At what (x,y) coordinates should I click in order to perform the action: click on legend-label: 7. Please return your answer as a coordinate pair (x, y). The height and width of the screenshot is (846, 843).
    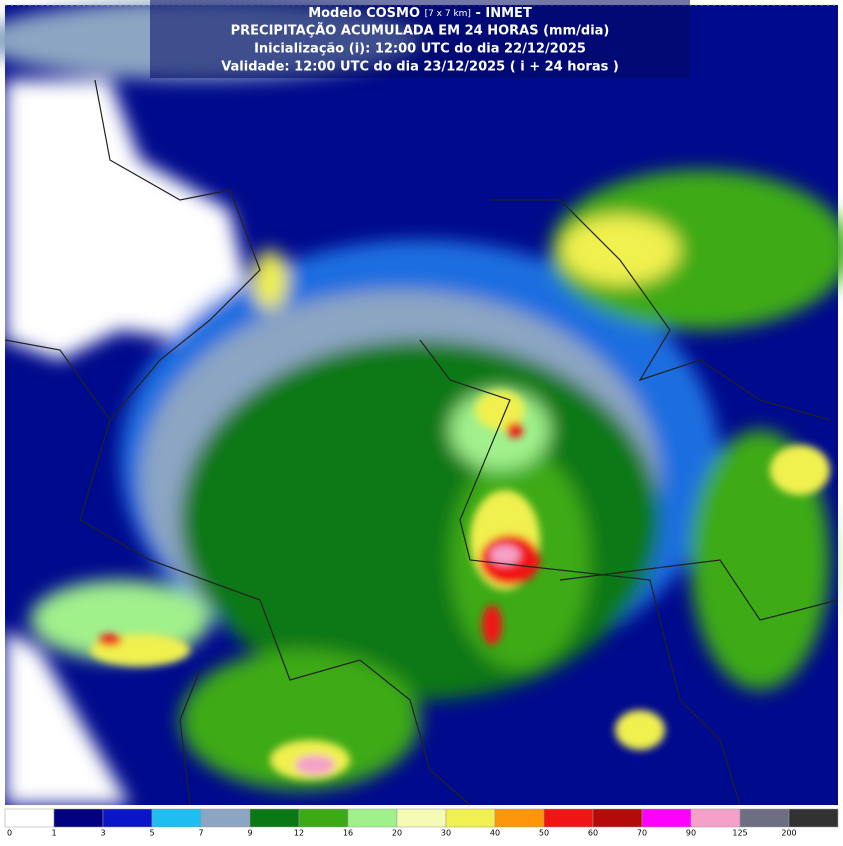
    Looking at the image, I should click on (200, 833).